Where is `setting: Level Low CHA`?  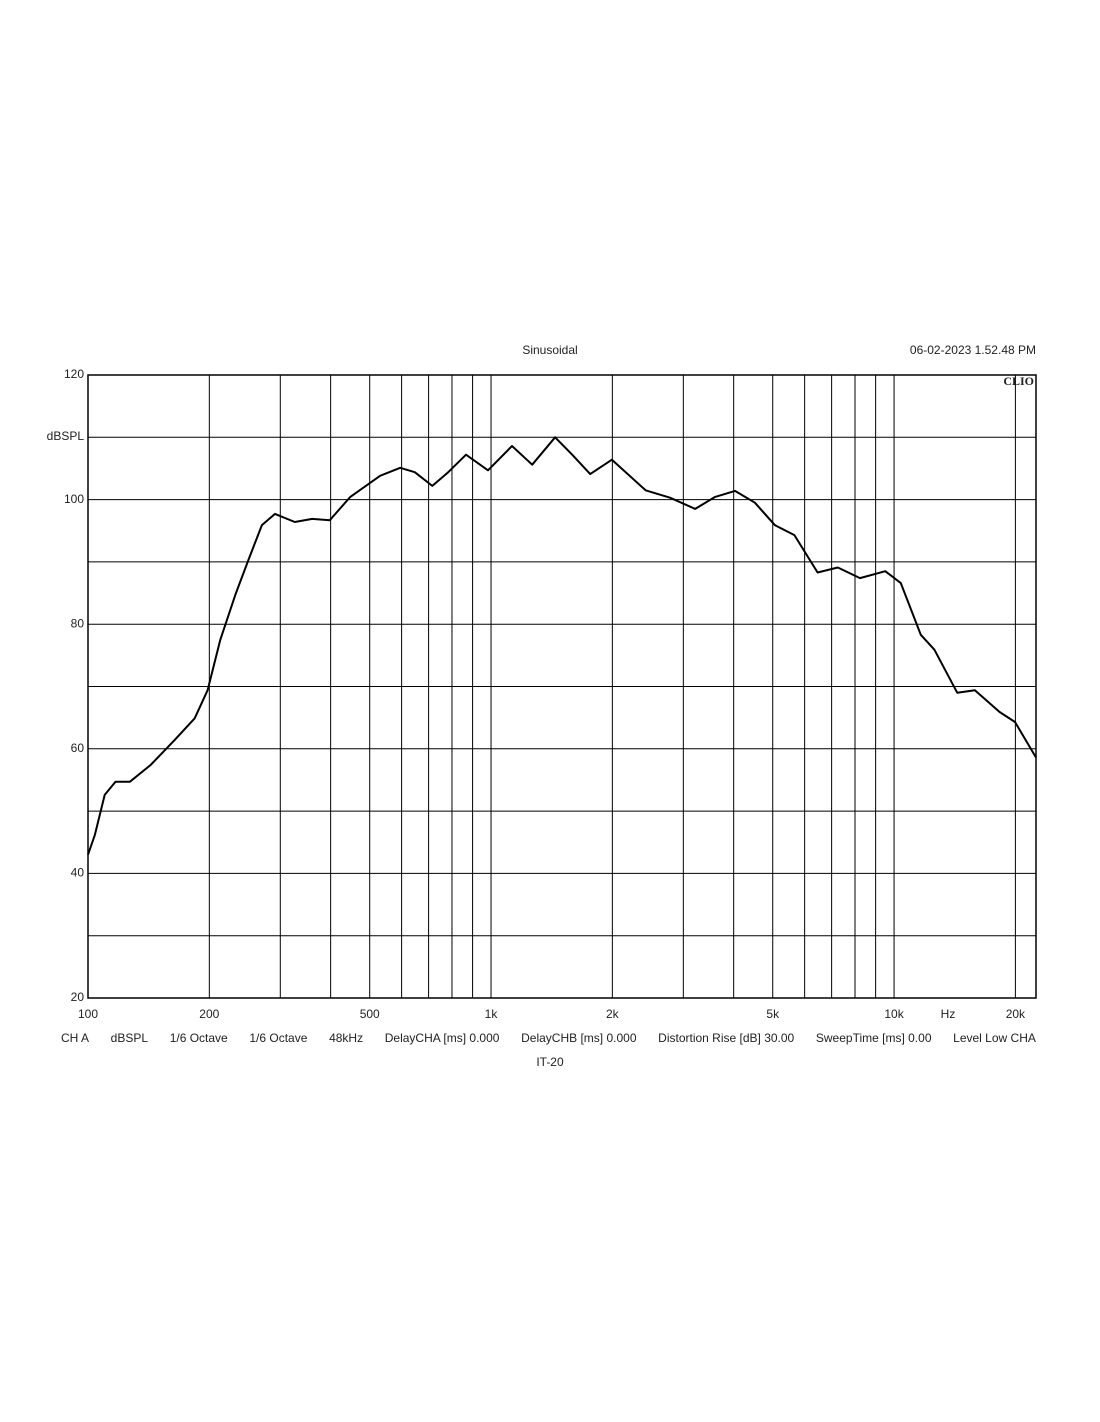
setting: Level Low CHA is located at coordinates (994, 1038).